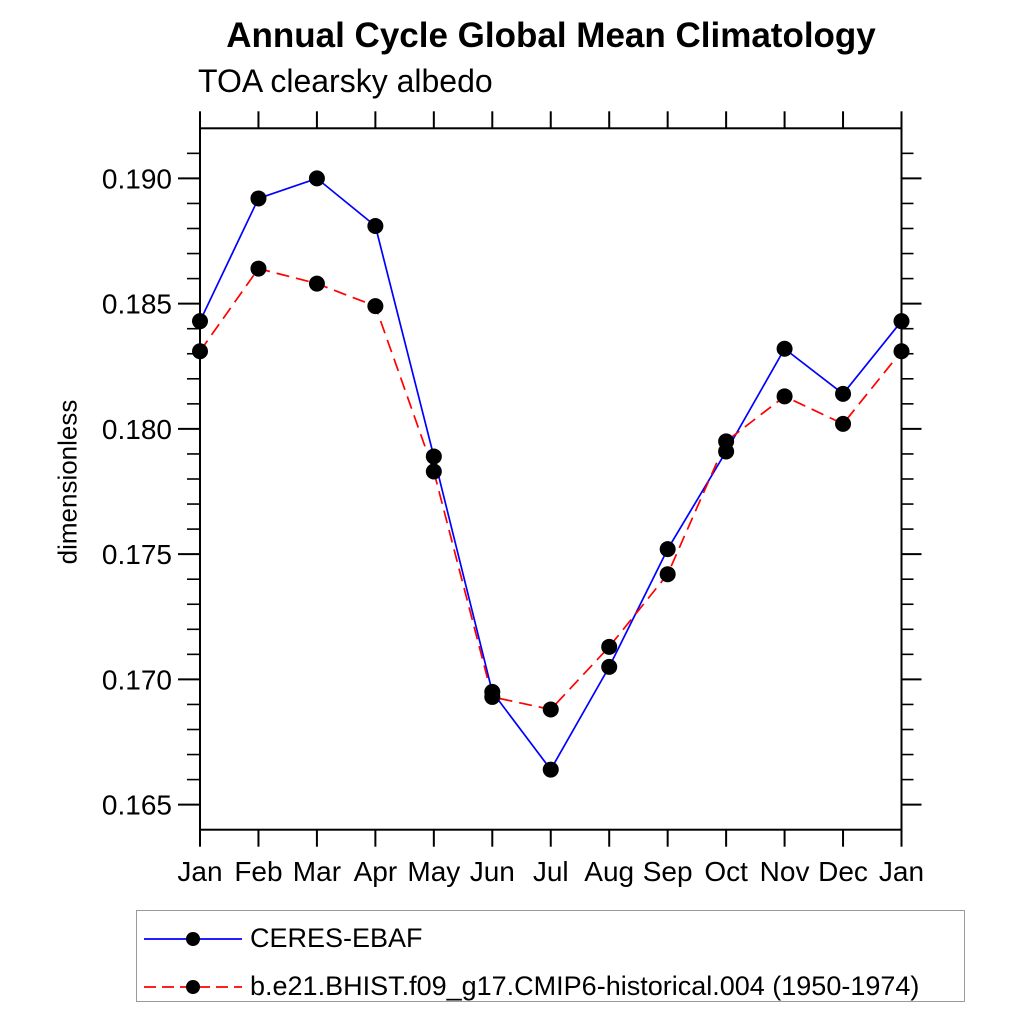  Describe the element at coordinates (668, 871) in the screenshot. I see `x-tick-label: Sep` at that location.